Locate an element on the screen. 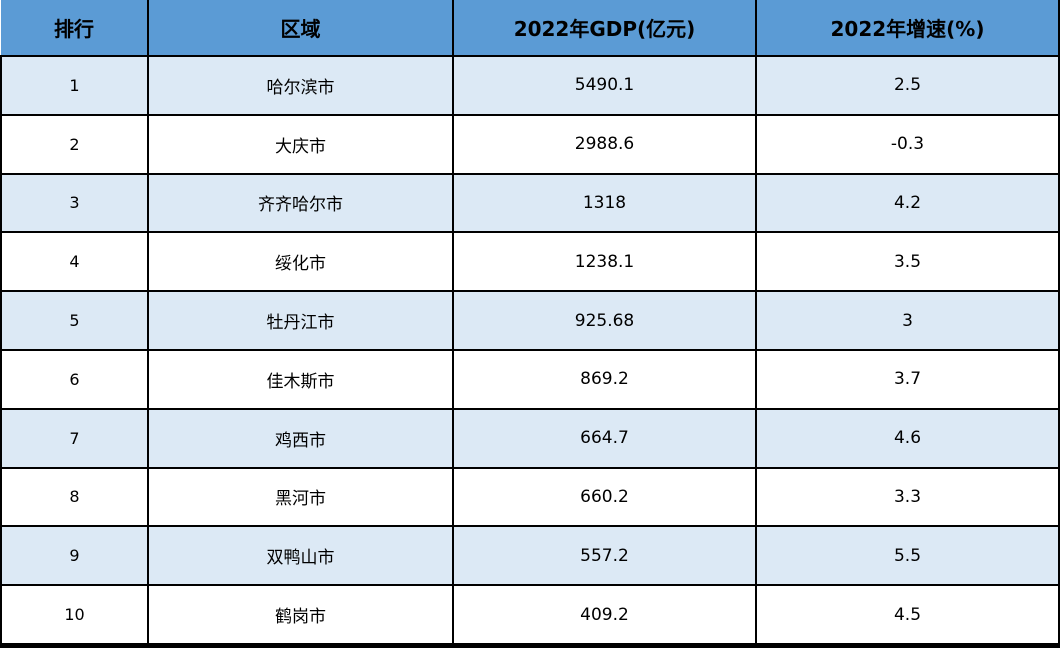 The height and width of the screenshot is (651, 1061). cell-growth: 3.7 is located at coordinates (907, 379).